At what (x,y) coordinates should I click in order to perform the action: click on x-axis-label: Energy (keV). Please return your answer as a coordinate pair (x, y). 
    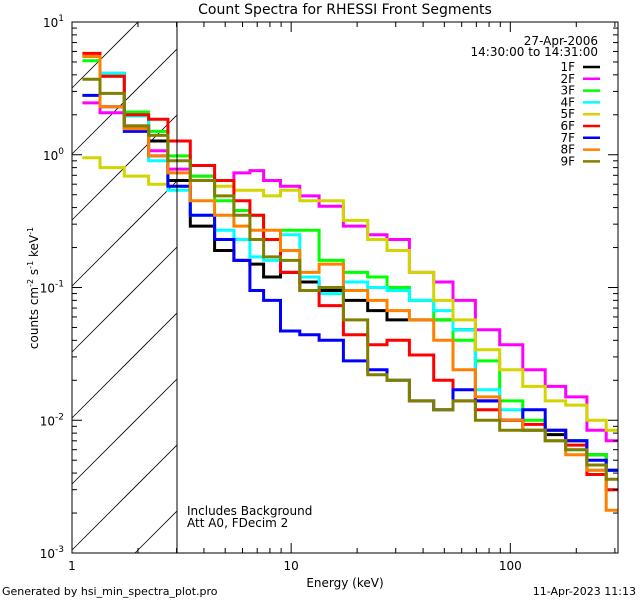
    Looking at the image, I should click on (344, 583).